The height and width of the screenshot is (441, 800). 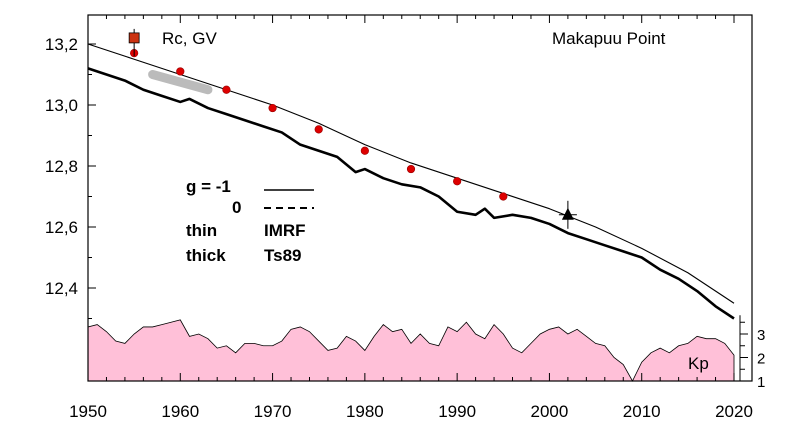 I want to click on legend-g-zero: 0, so click(x=236, y=207).